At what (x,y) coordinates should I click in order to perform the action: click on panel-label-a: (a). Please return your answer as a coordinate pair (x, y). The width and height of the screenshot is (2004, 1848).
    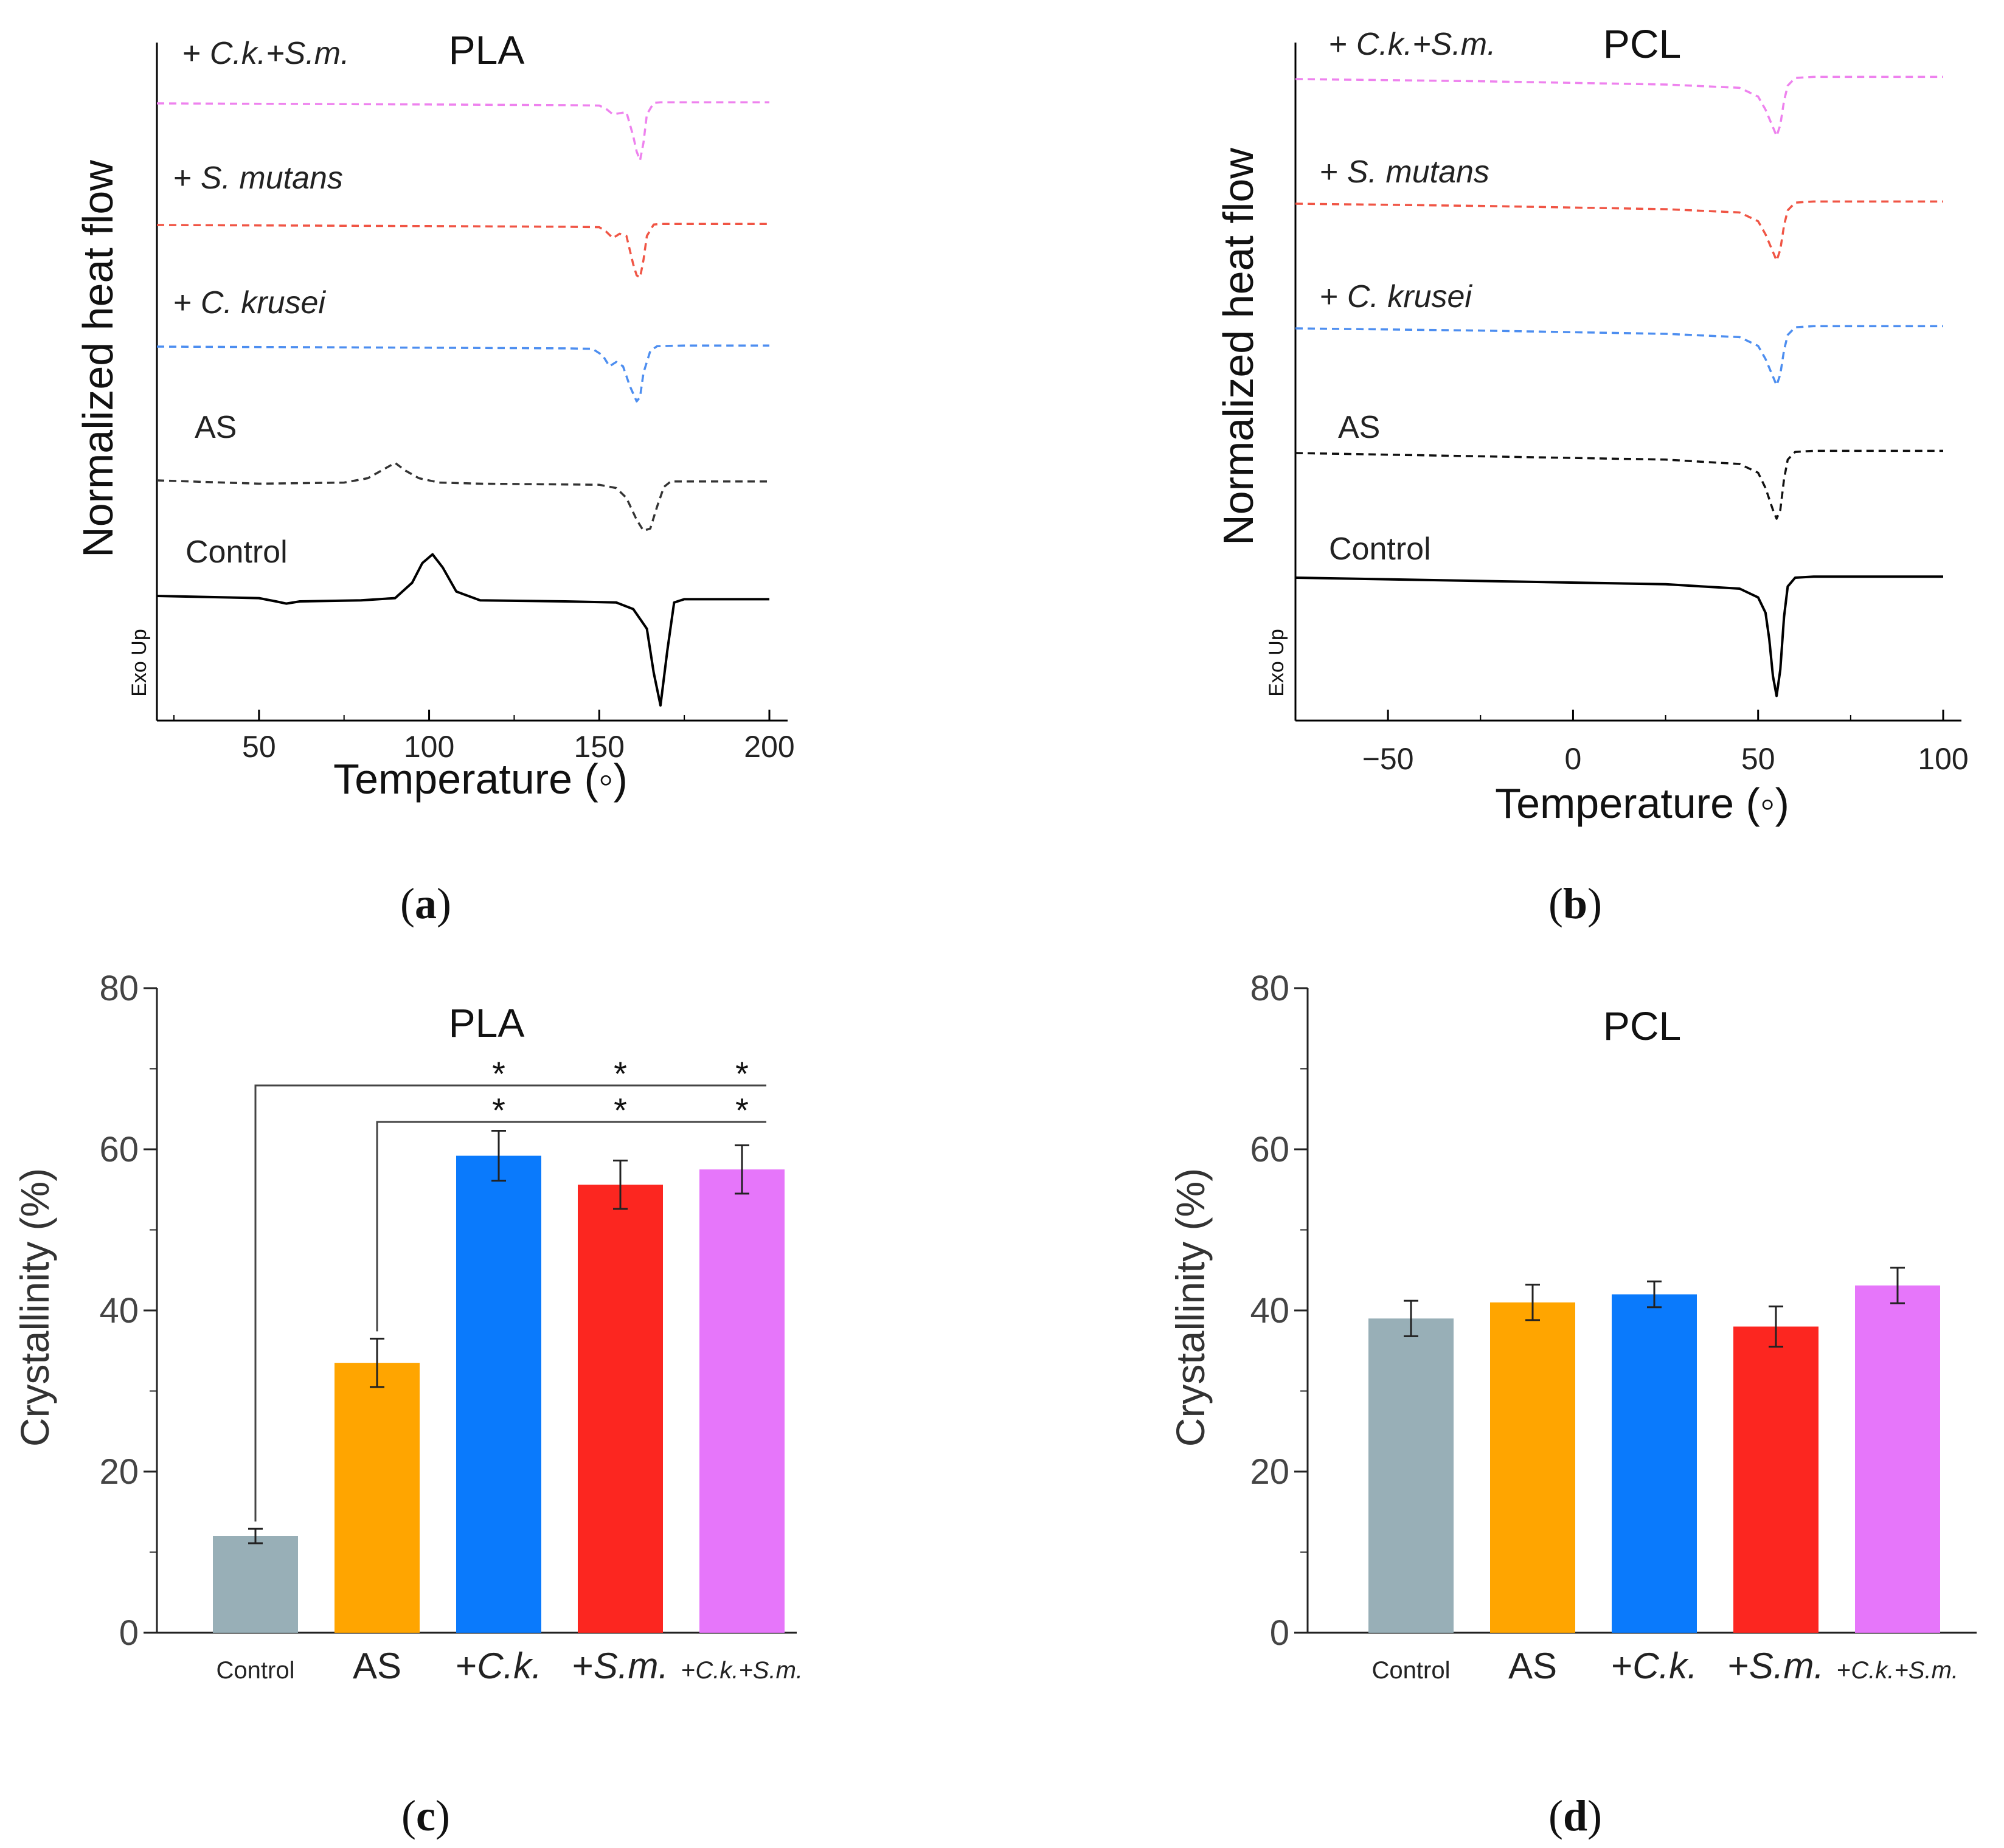
    Looking at the image, I should click on (425, 903).